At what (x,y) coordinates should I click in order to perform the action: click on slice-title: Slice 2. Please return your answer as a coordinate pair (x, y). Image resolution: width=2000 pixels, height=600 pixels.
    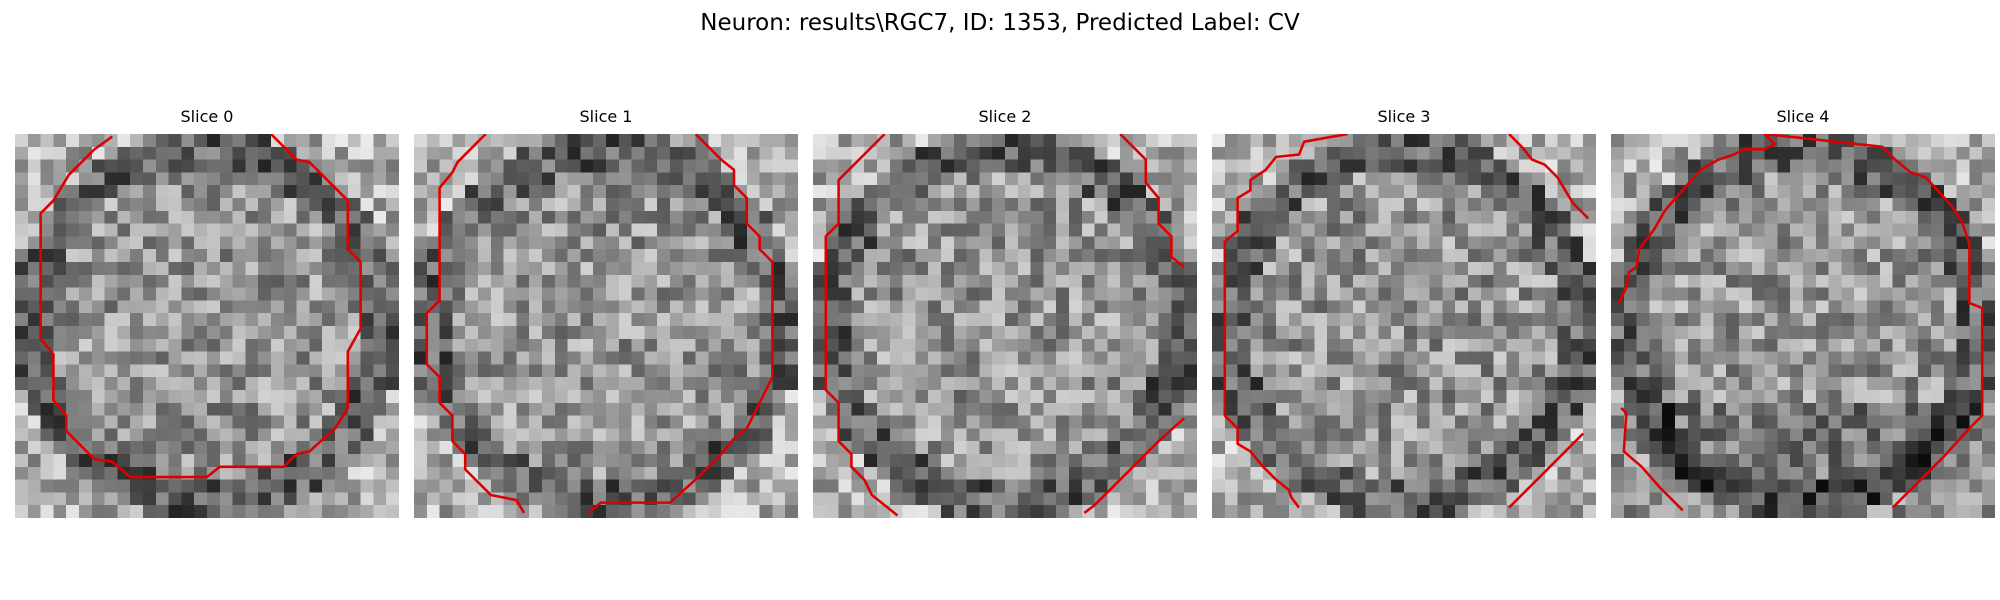
    Looking at the image, I should click on (1005, 116).